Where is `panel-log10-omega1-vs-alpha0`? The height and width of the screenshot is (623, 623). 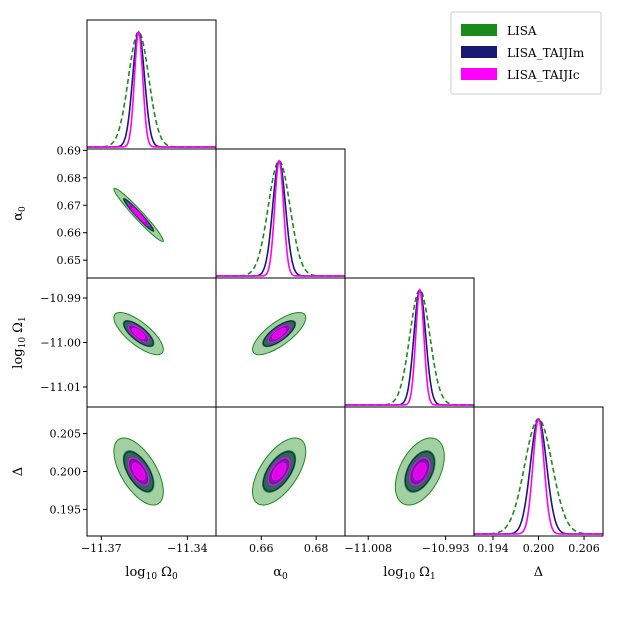
panel-log10-omega1-vs-alpha0 is located at coordinates (280, 342).